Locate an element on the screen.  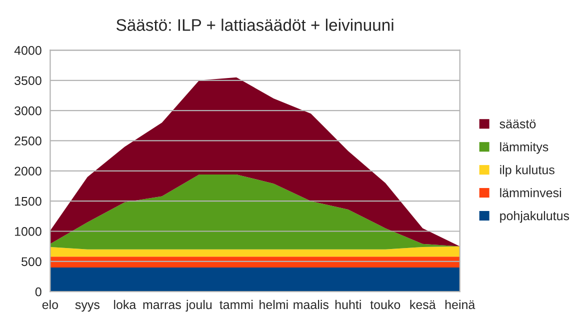
x-tick-label: helmi is located at coordinates (274, 305).